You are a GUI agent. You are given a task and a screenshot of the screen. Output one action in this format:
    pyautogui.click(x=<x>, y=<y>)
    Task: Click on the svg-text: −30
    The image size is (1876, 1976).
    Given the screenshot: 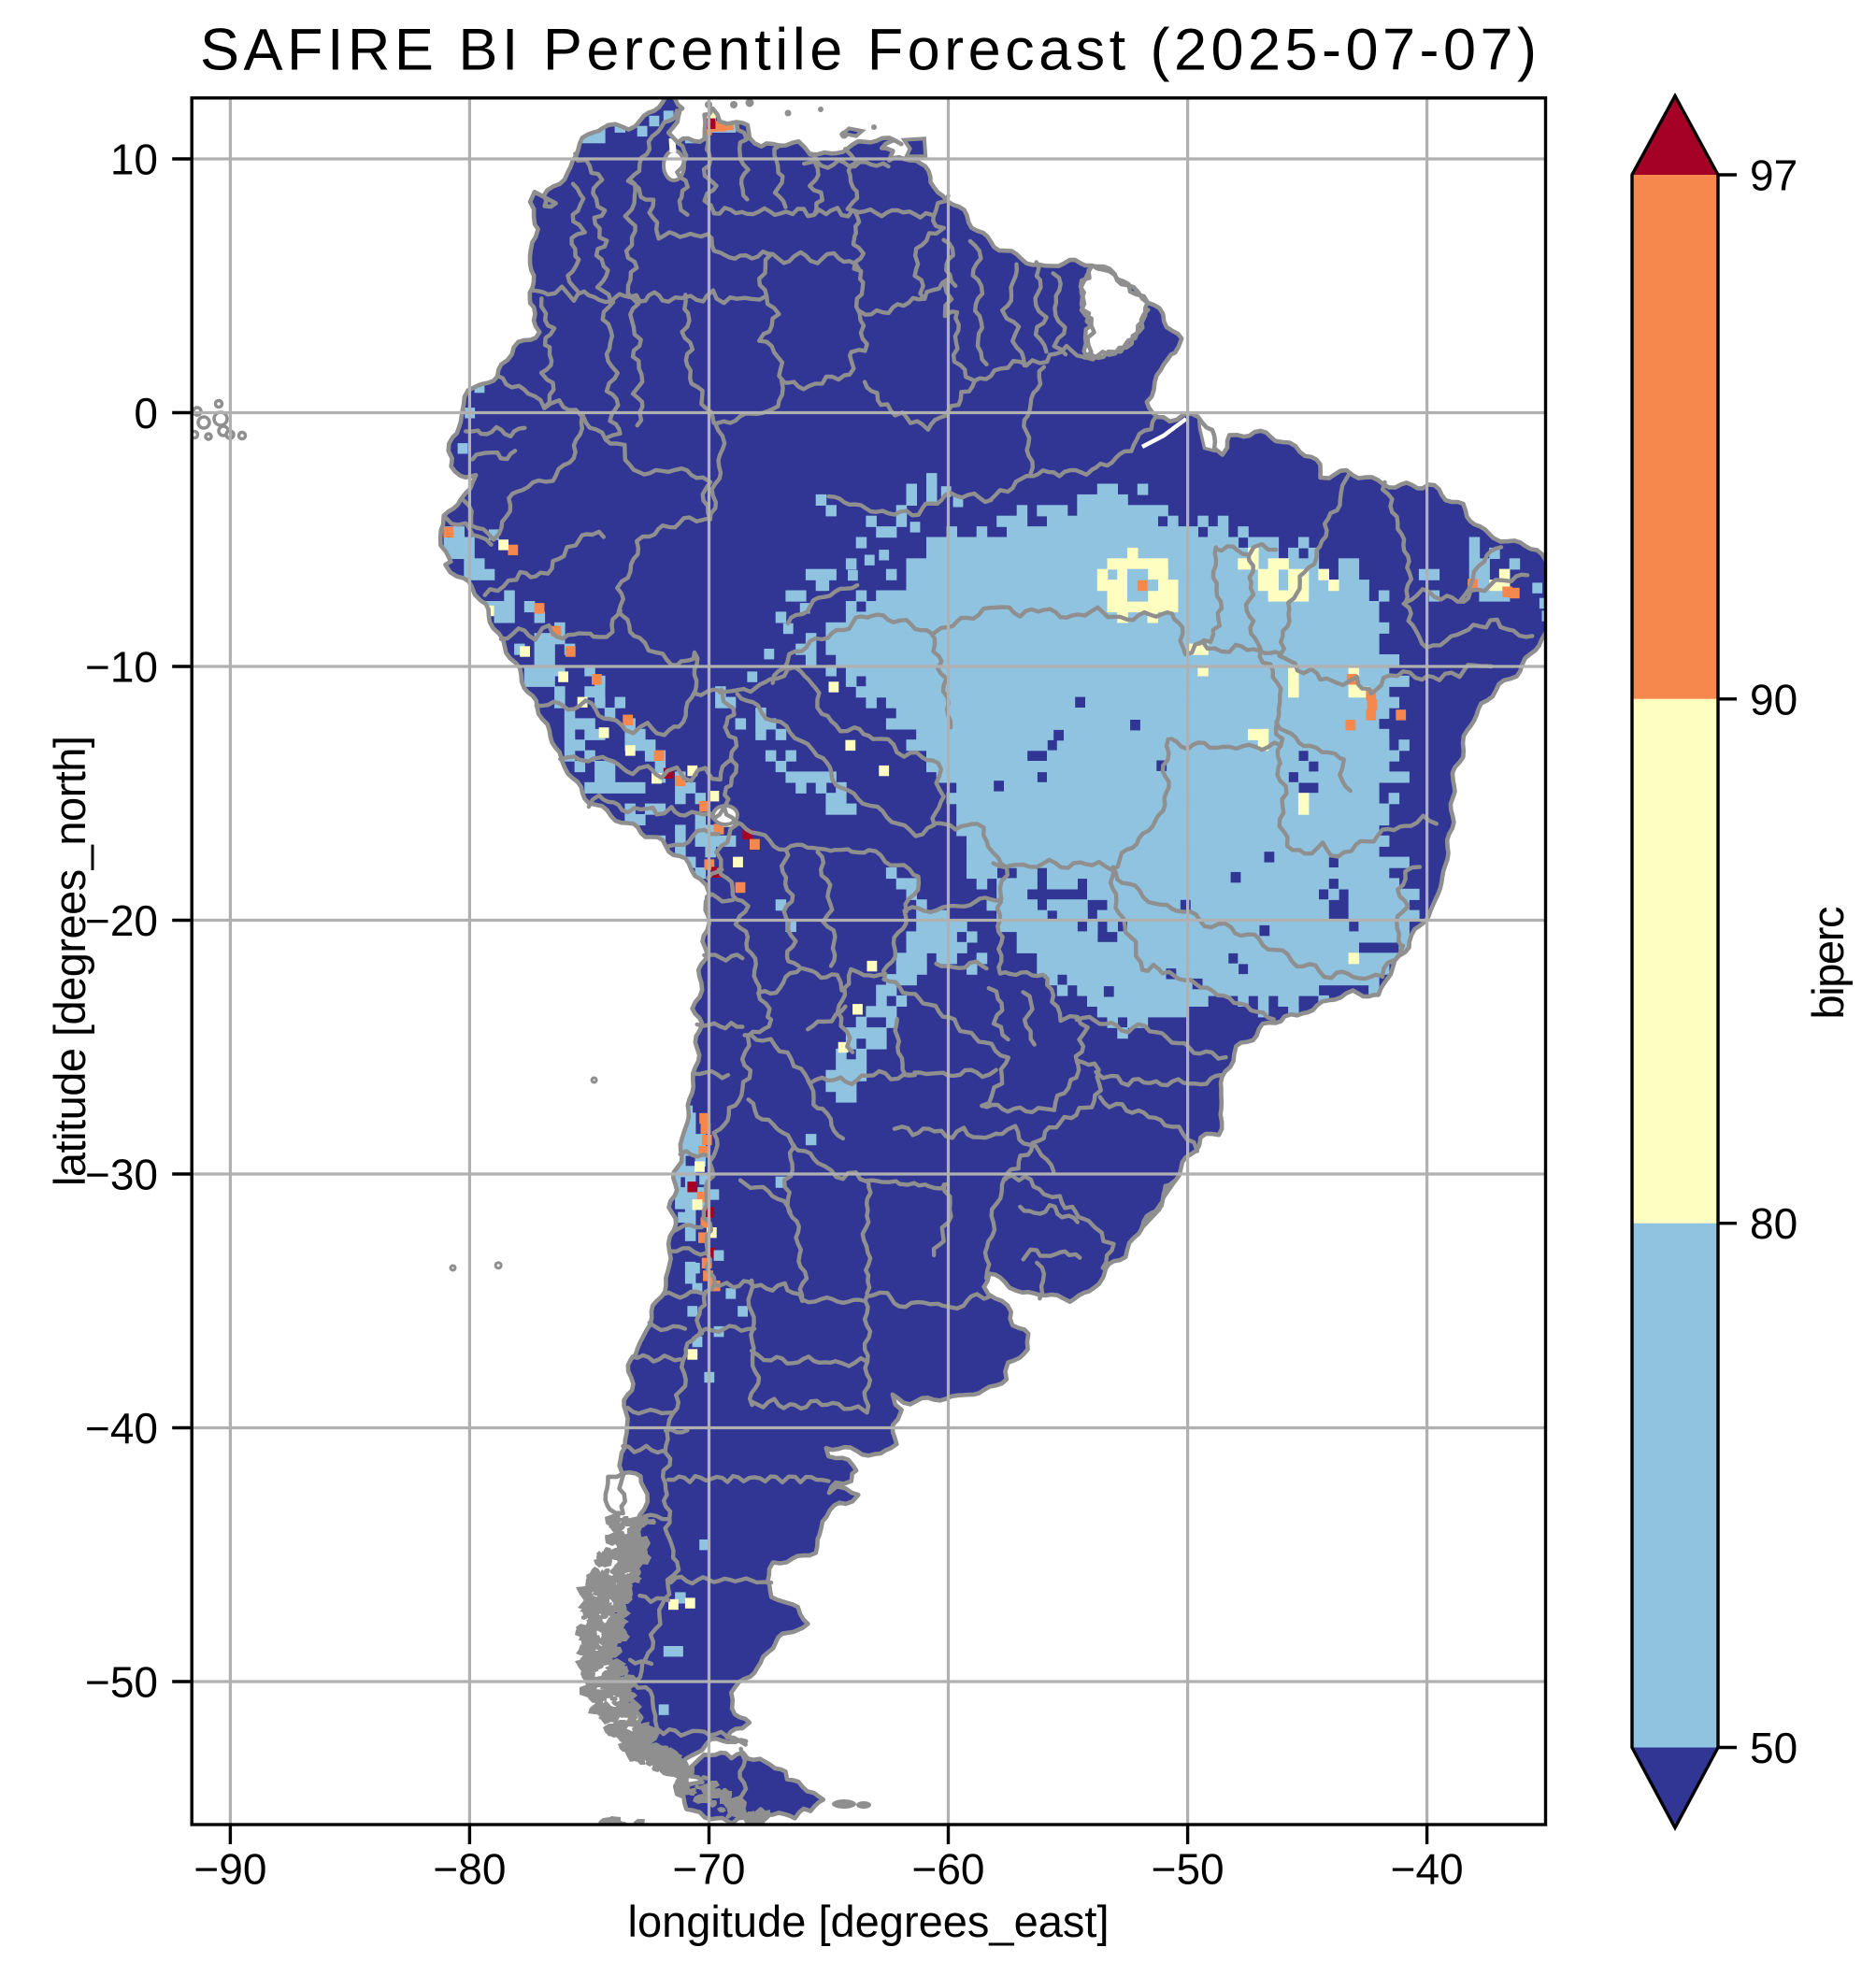 What is the action you would take?
    pyautogui.click(x=122, y=1175)
    